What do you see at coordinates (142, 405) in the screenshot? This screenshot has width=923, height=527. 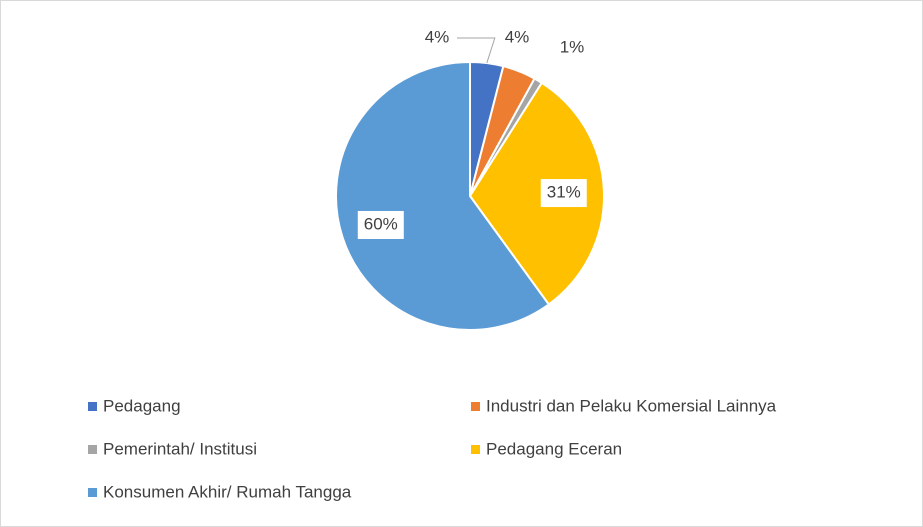 I see `legend-label: Pedagang` at bounding box center [142, 405].